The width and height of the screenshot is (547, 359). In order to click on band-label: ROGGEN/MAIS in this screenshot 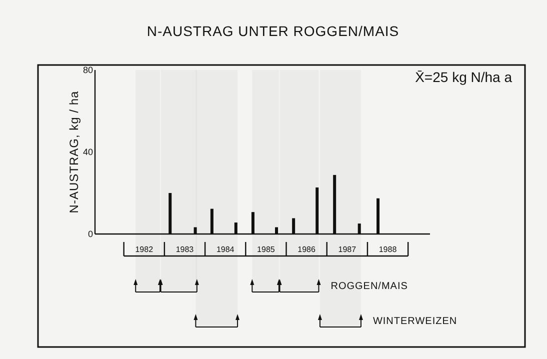, I will do `click(369, 286)`.